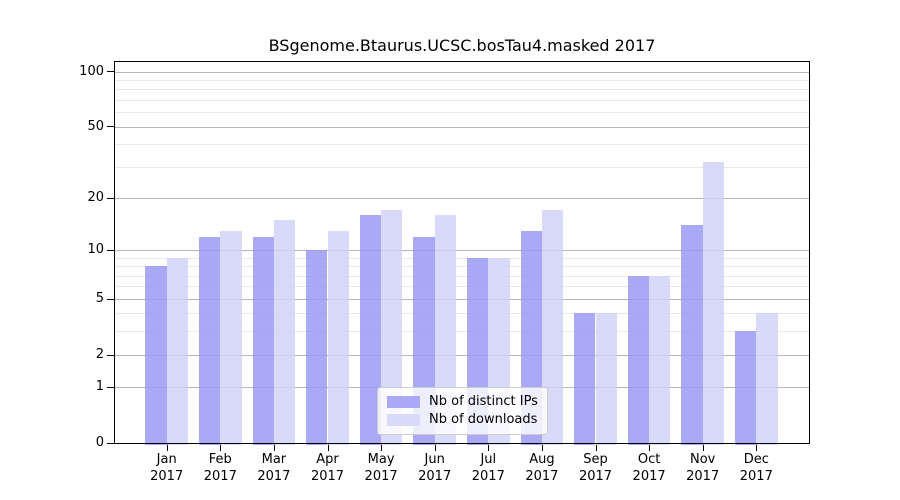  I want to click on bar-downloads-aug, so click(552, 327).